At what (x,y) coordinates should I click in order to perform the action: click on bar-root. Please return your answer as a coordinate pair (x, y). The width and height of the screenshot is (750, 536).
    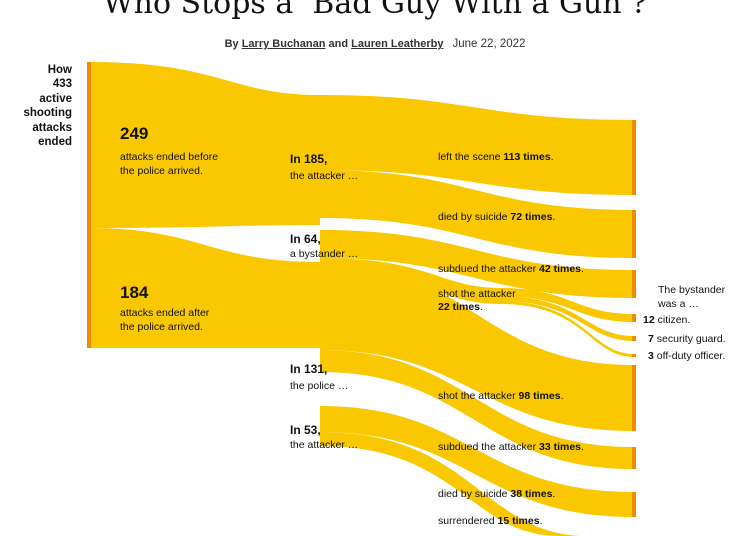
    Looking at the image, I should click on (89, 205).